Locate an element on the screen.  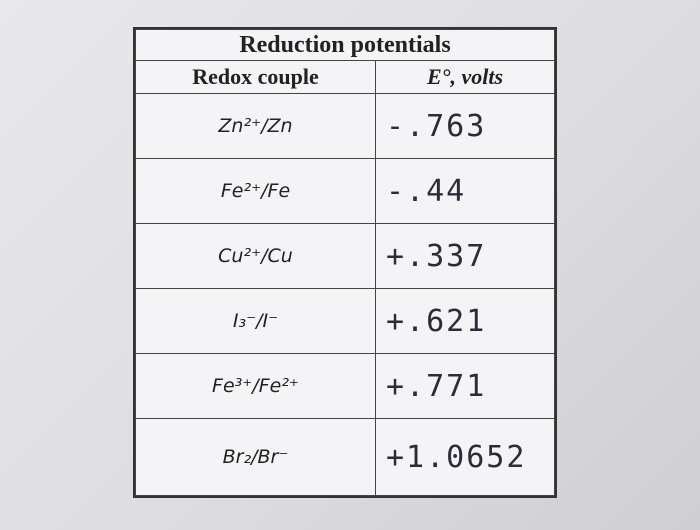
title-row: Reduction potentials is located at coordinates (345, 45).